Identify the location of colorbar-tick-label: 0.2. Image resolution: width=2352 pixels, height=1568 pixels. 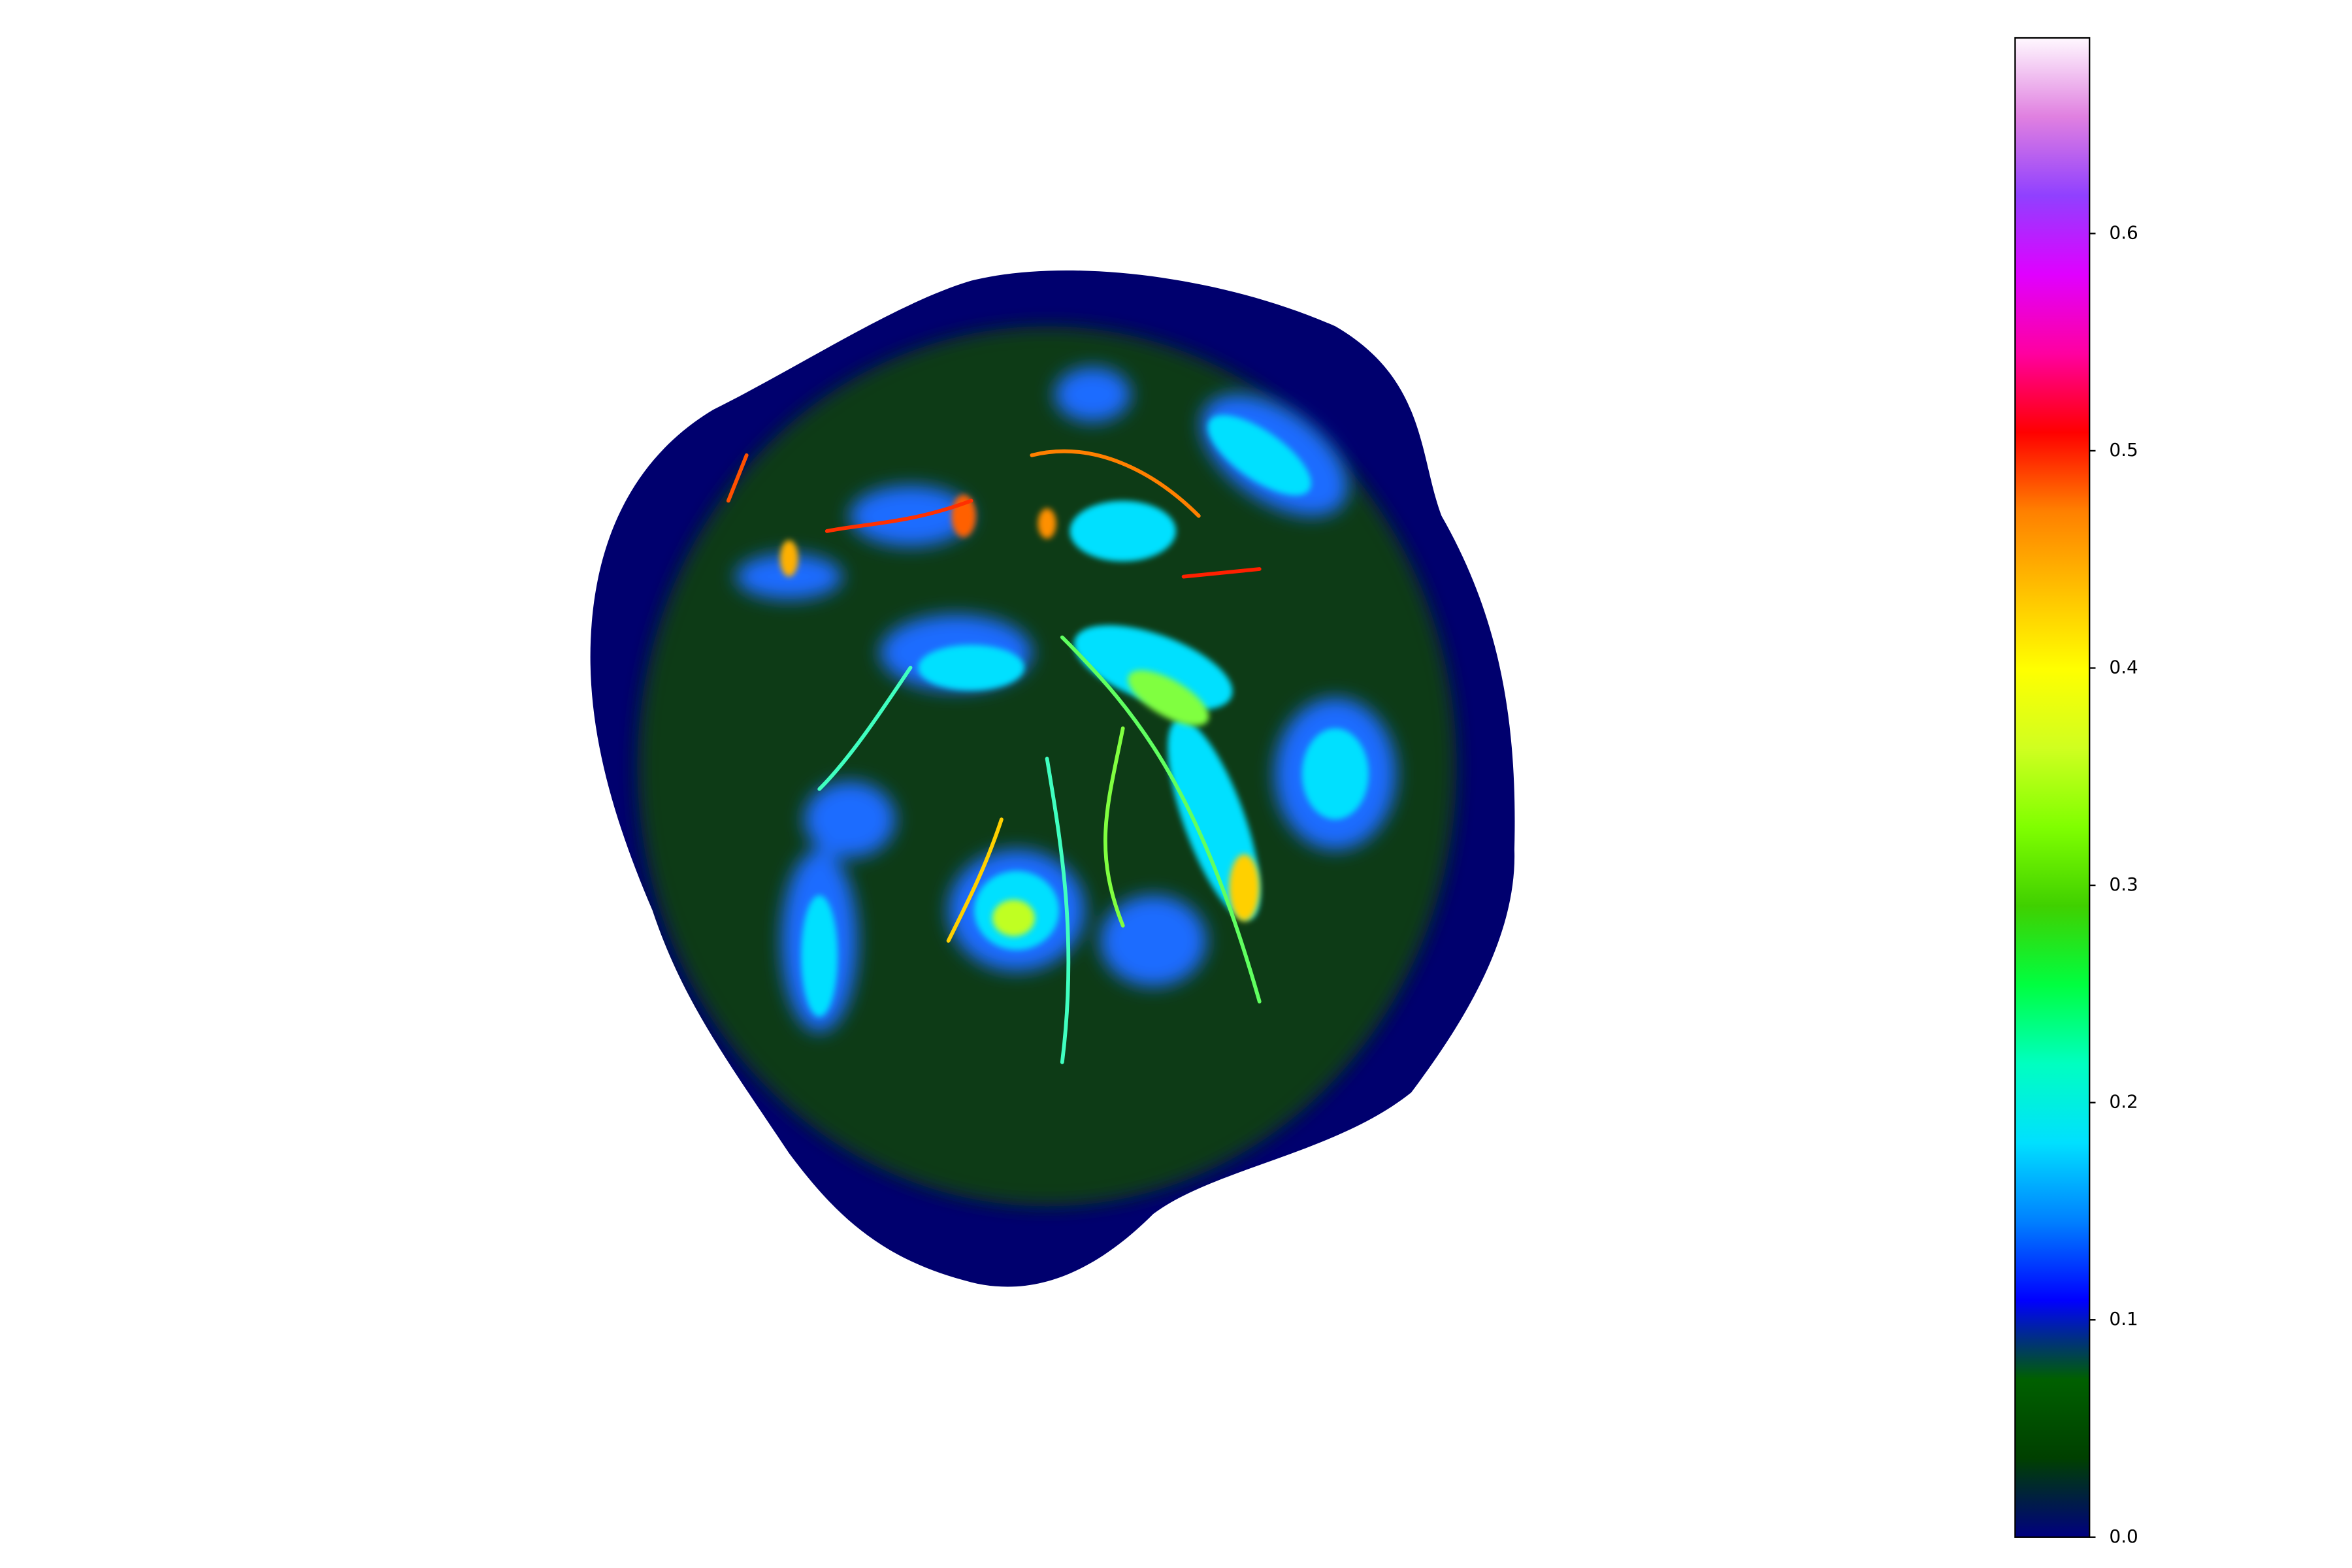
(2123, 1102).